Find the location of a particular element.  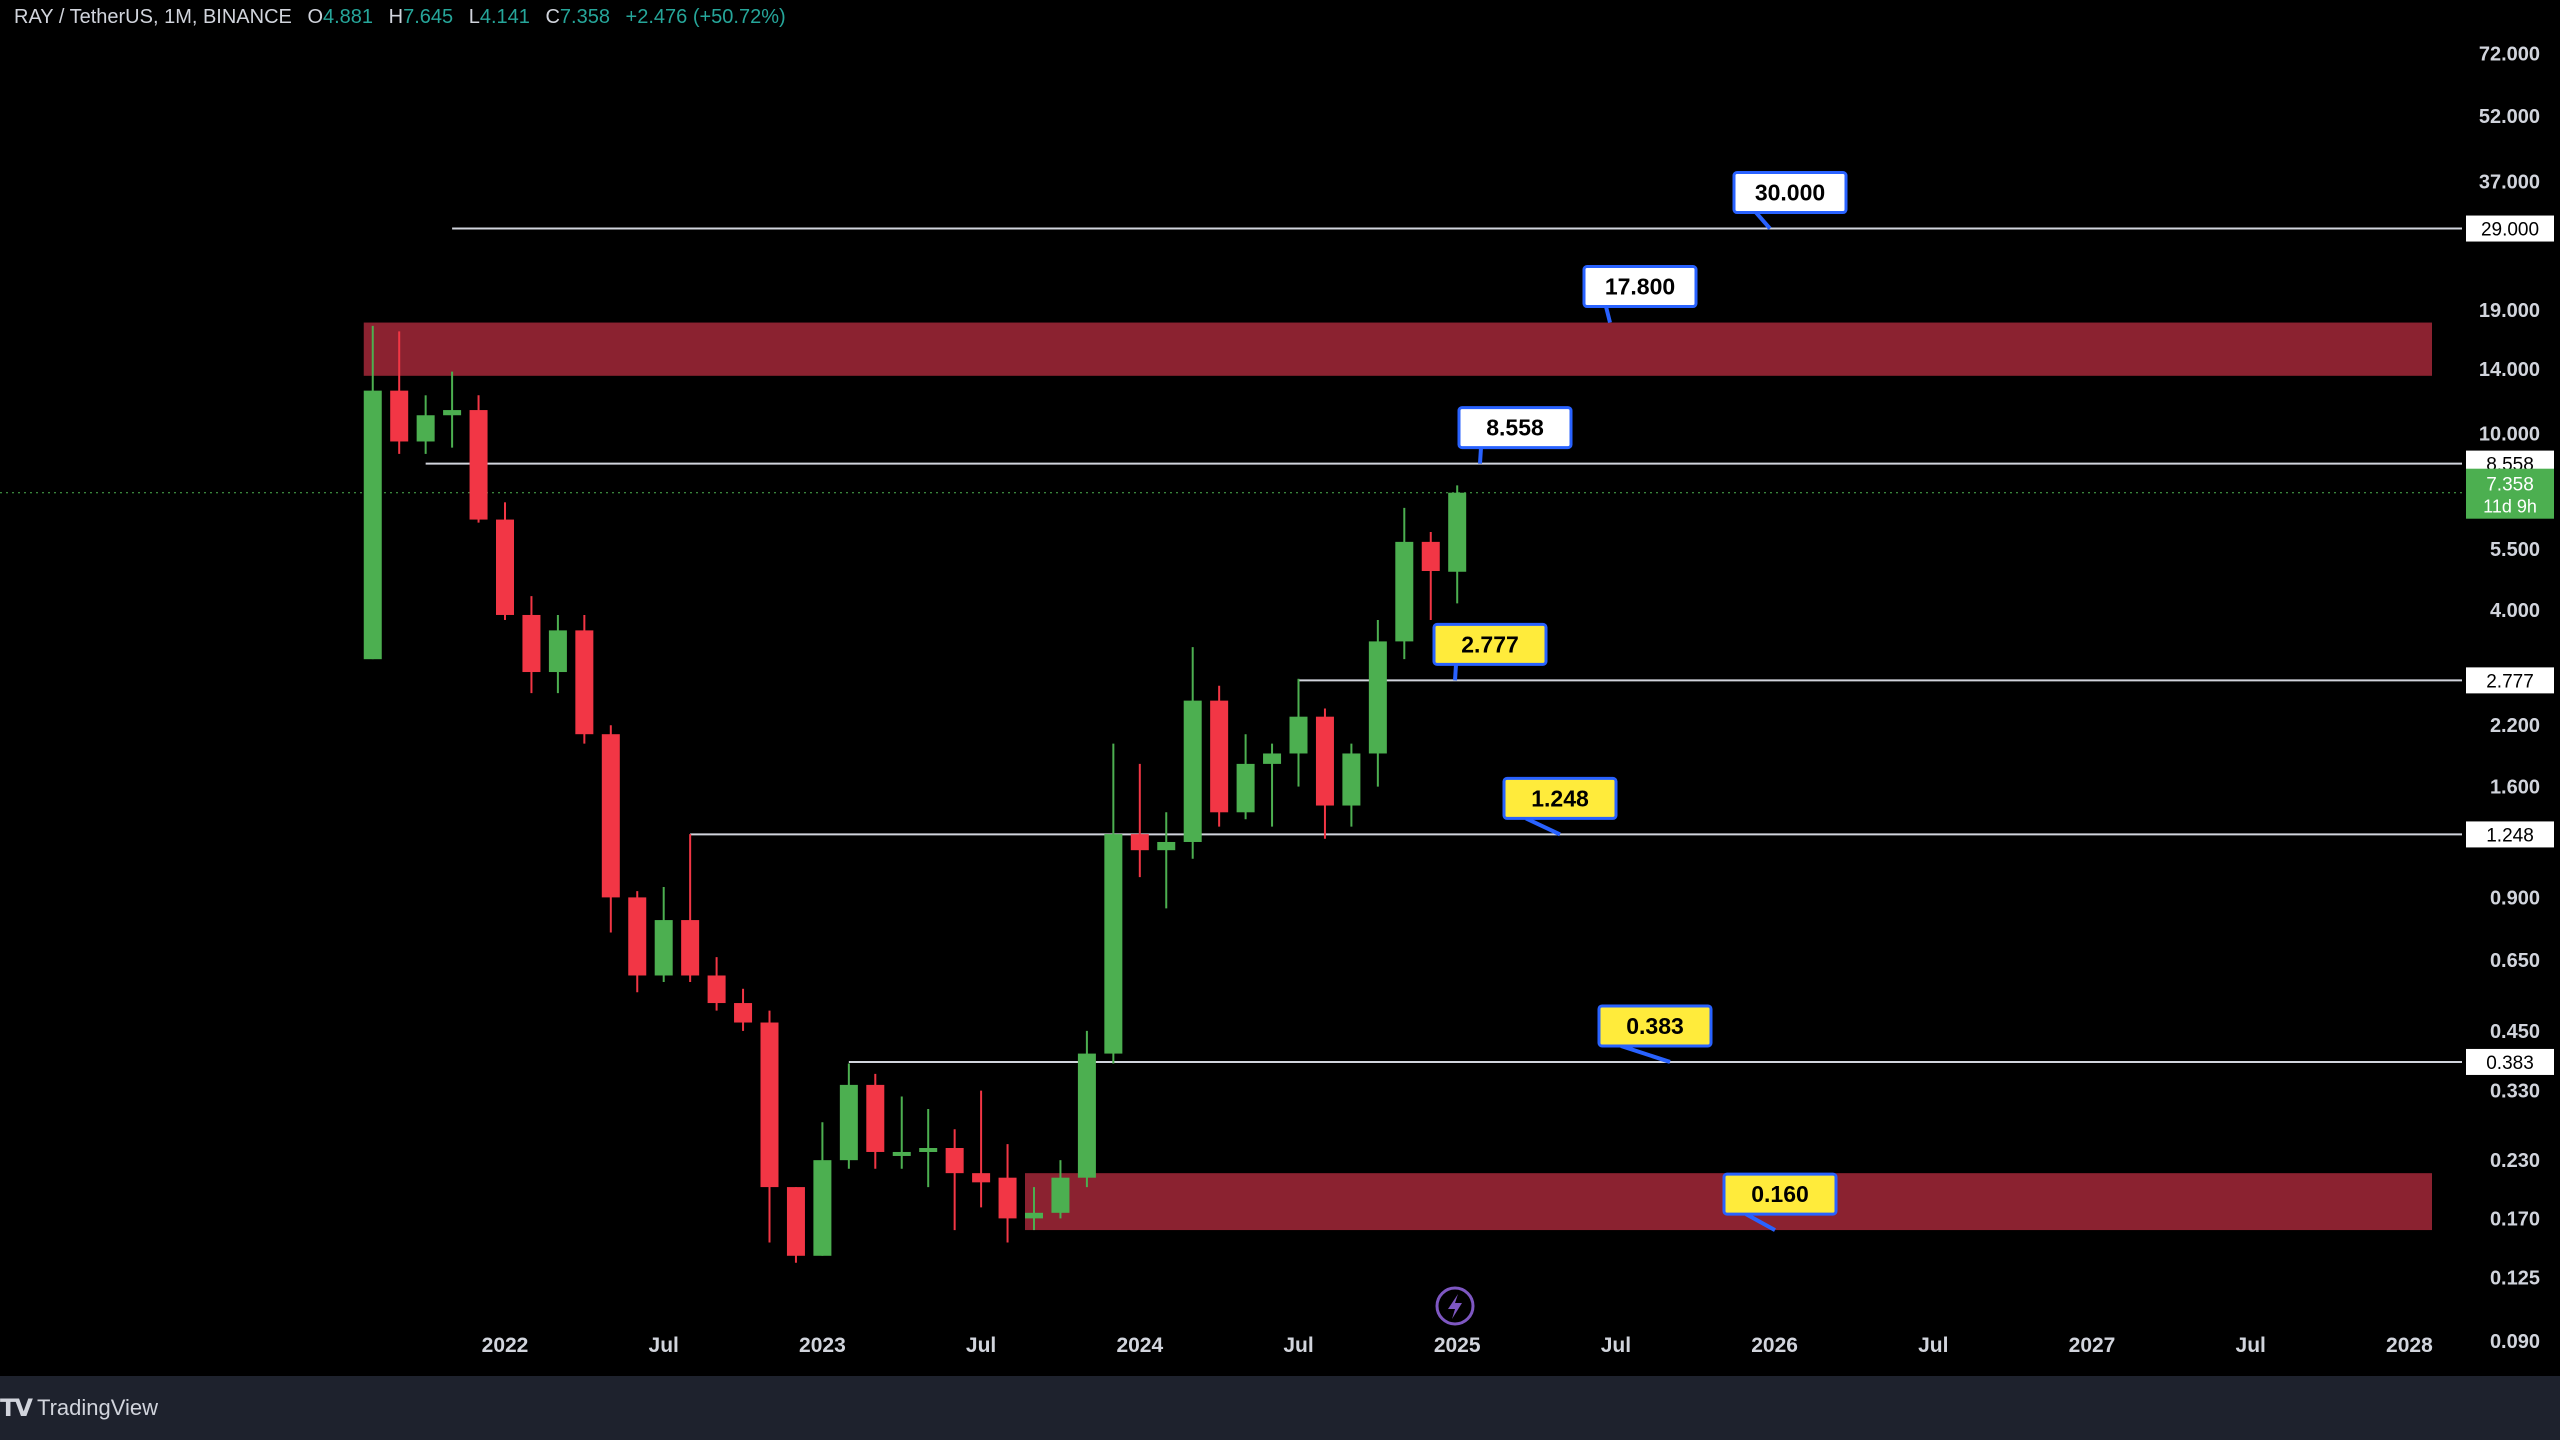

y-tick-12: 0.450 is located at coordinates (2515, 1032).